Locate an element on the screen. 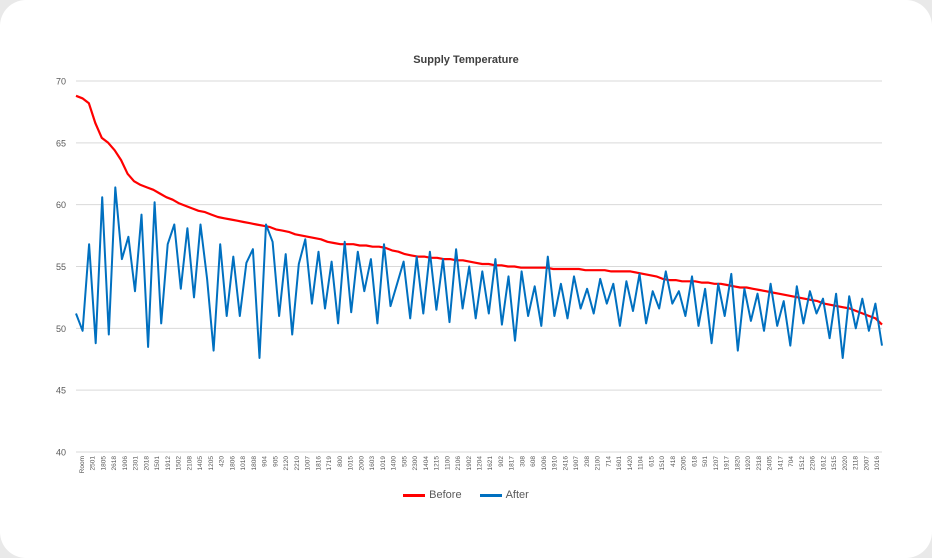 This screenshot has height=558, width=932. x-tick-label: 1805 is located at coordinates (103, 463).